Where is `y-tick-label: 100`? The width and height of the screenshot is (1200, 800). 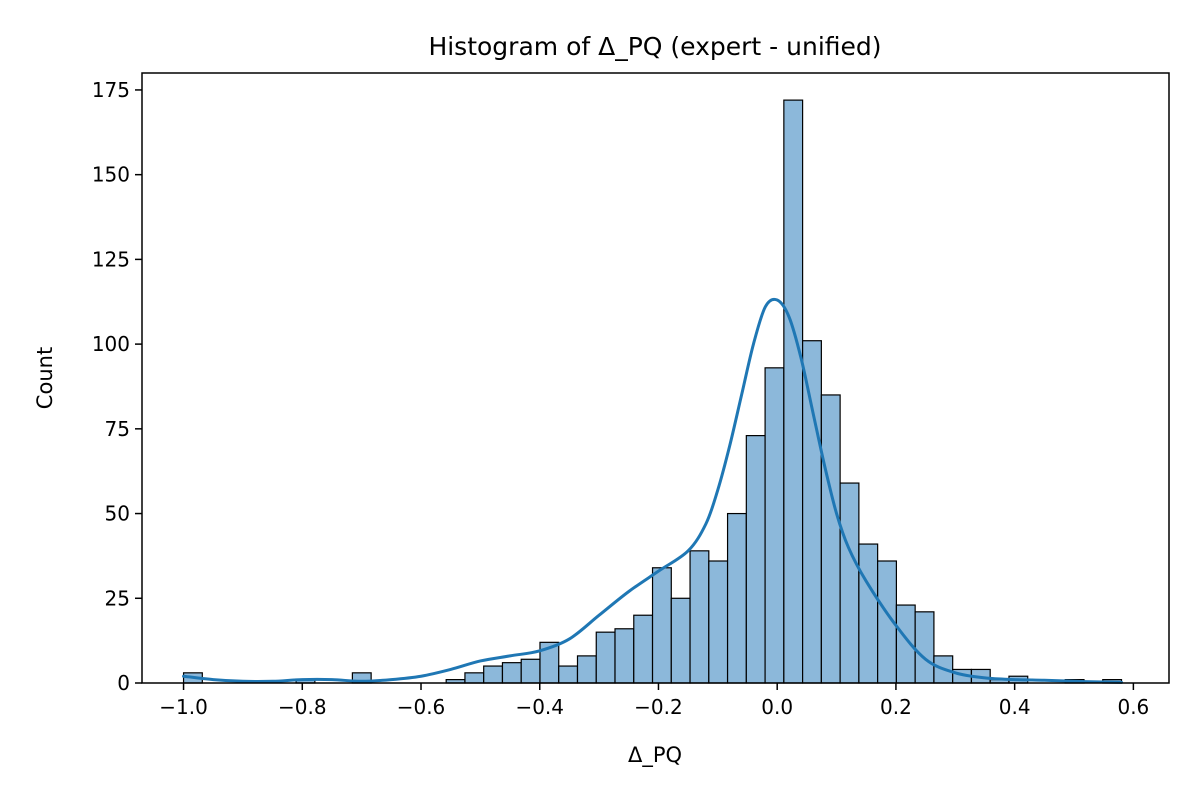
y-tick-label: 100 is located at coordinates (111, 344).